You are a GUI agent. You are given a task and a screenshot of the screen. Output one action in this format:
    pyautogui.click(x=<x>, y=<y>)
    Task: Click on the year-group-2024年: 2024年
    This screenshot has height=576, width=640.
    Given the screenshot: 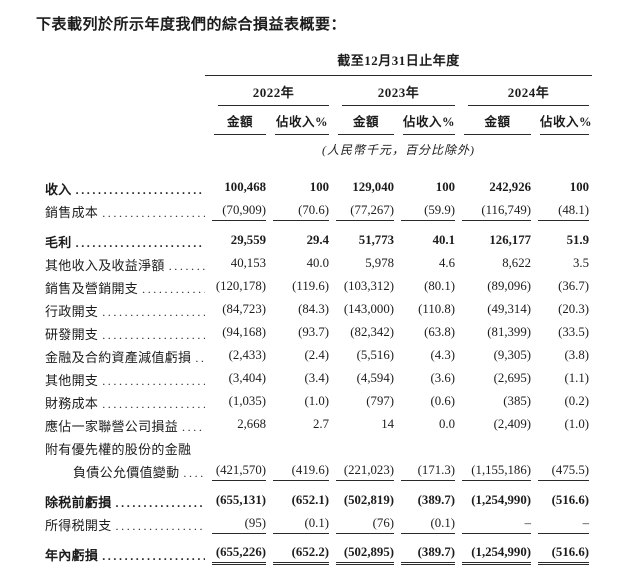 What is the action you would take?
    pyautogui.click(x=522, y=91)
    